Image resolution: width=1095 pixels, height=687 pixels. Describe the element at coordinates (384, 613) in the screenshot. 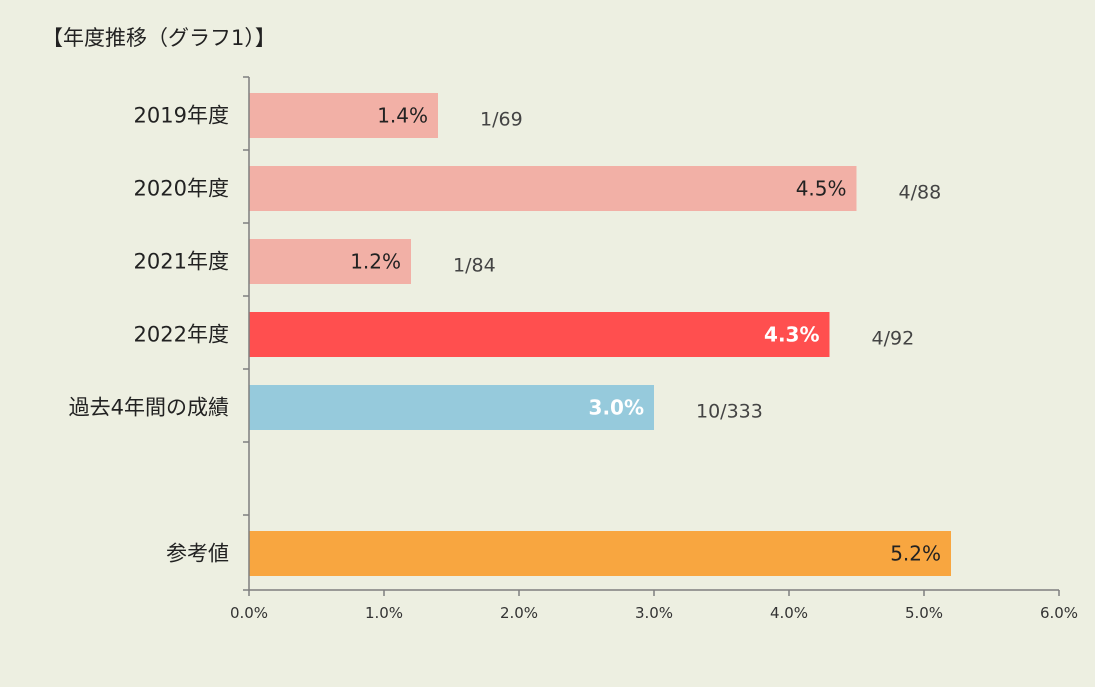

I see `x-tick-label: 1.0%` at that location.